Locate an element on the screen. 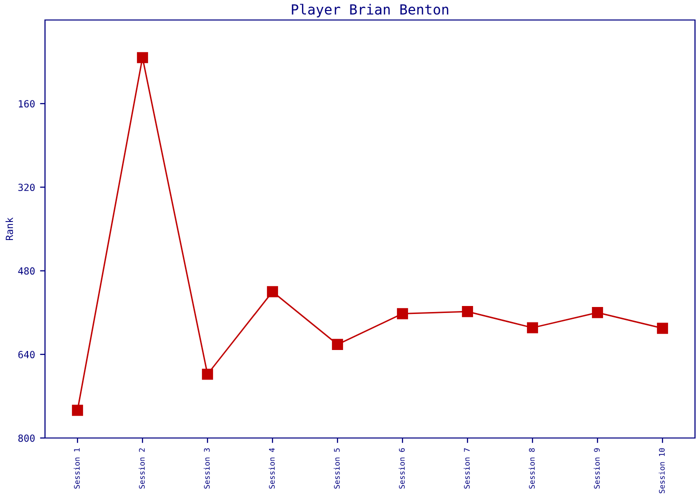 This screenshot has width=700, height=500. y-axis-title: Rank is located at coordinates (10, 228).